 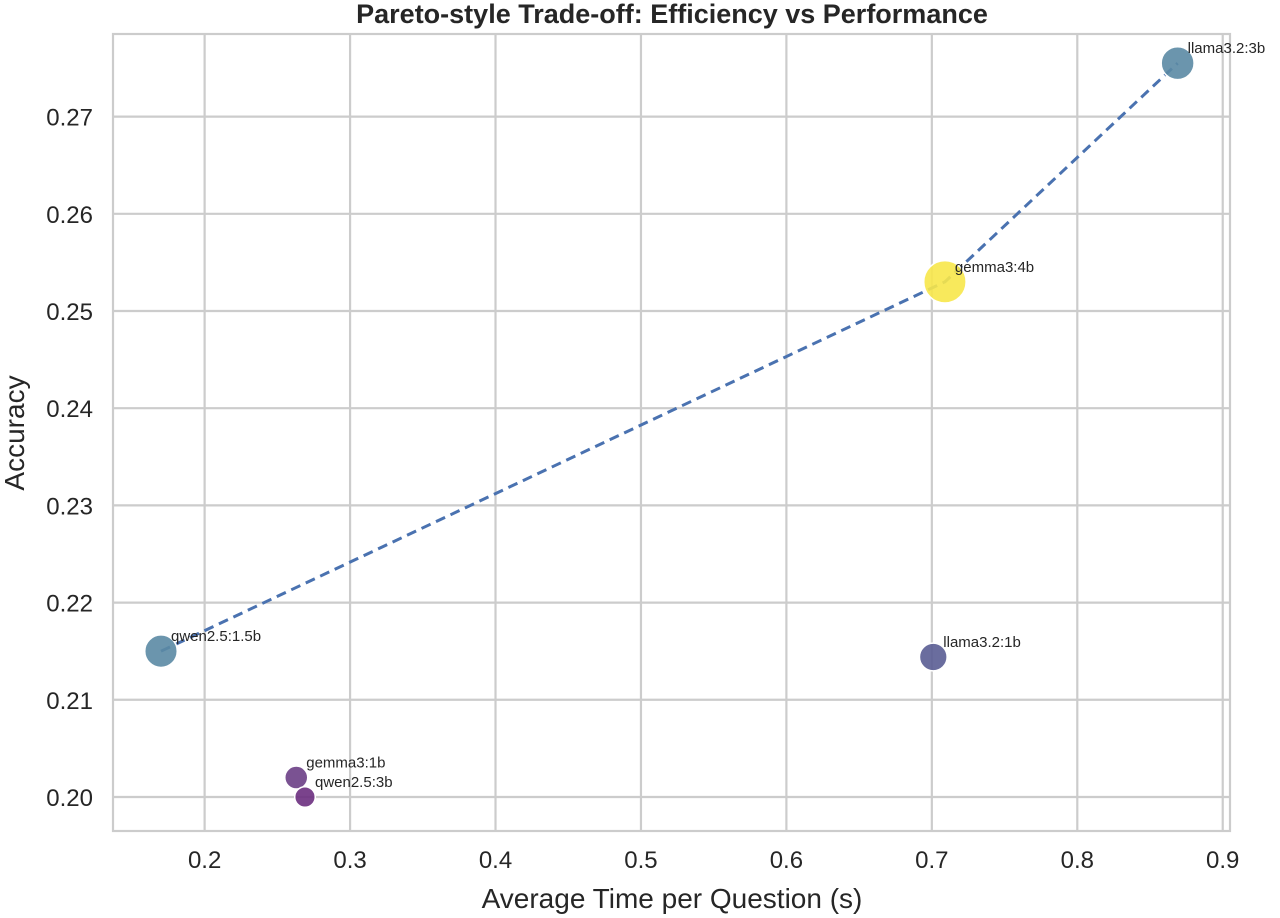 I want to click on x-tick-label: 0.8, so click(x=1077, y=860).